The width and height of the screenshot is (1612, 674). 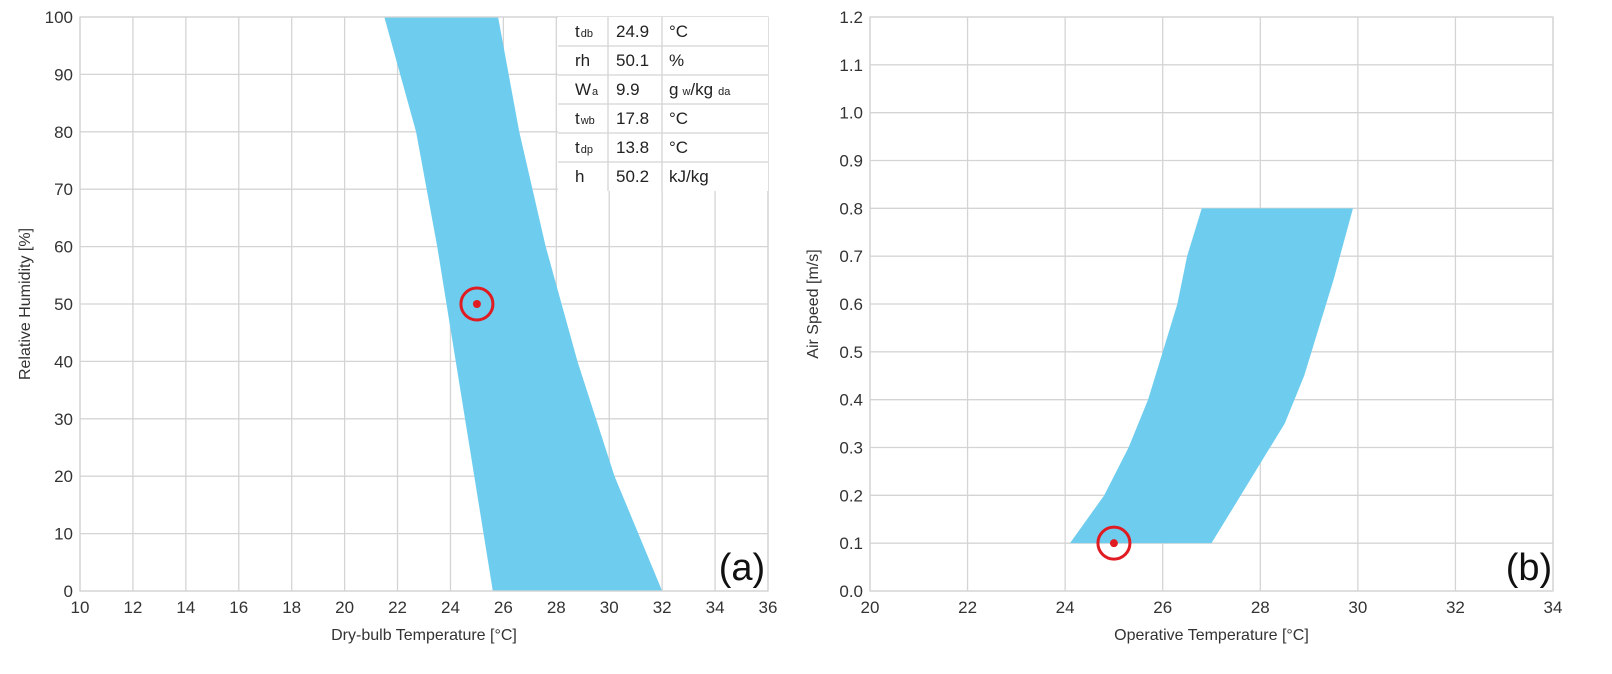 What do you see at coordinates (63, 534) in the screenshot?
I see `y-tick-label: 10` at bounding box center [63, 534].